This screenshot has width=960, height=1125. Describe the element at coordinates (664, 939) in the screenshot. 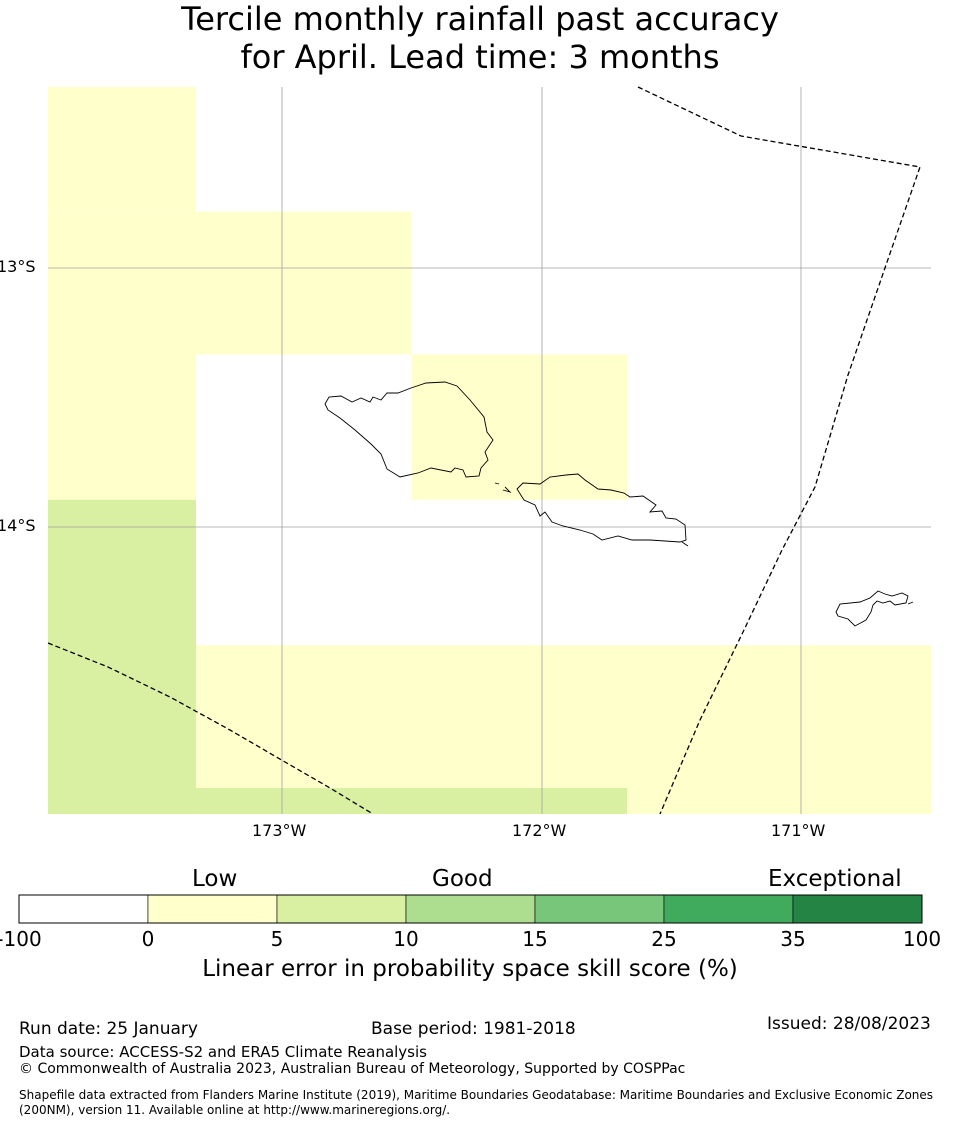

I see `colorbar-tick: 25` at that location.